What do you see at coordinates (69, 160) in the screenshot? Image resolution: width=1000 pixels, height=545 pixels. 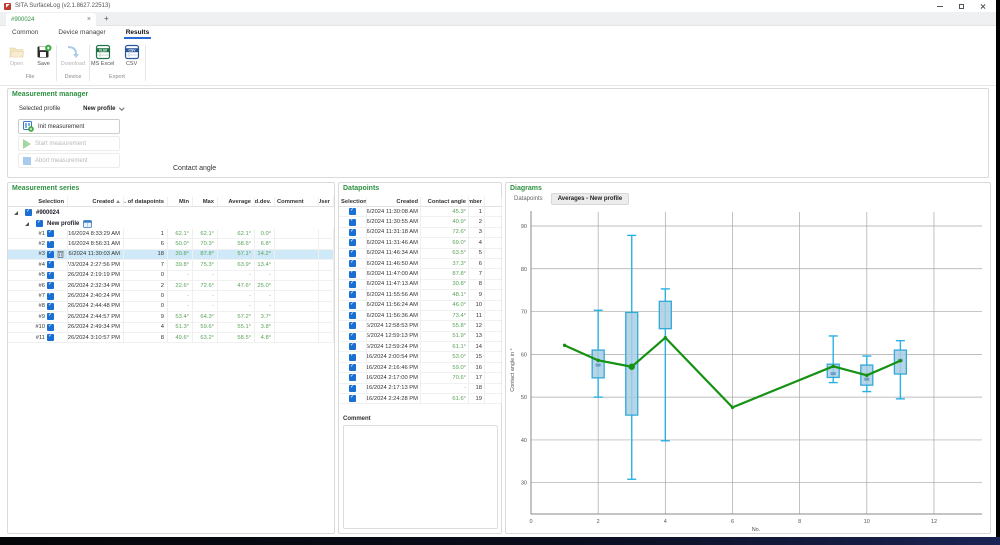 I see `abort-measurement-button: Abort measurement` at bounding box center [69, 160].